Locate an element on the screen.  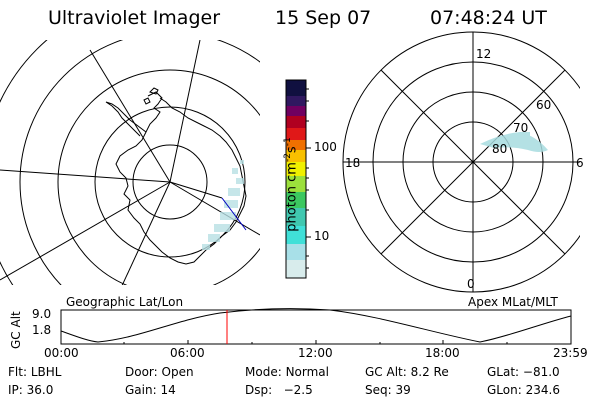
antarctica-coastline is located at coordinates (181, 178).